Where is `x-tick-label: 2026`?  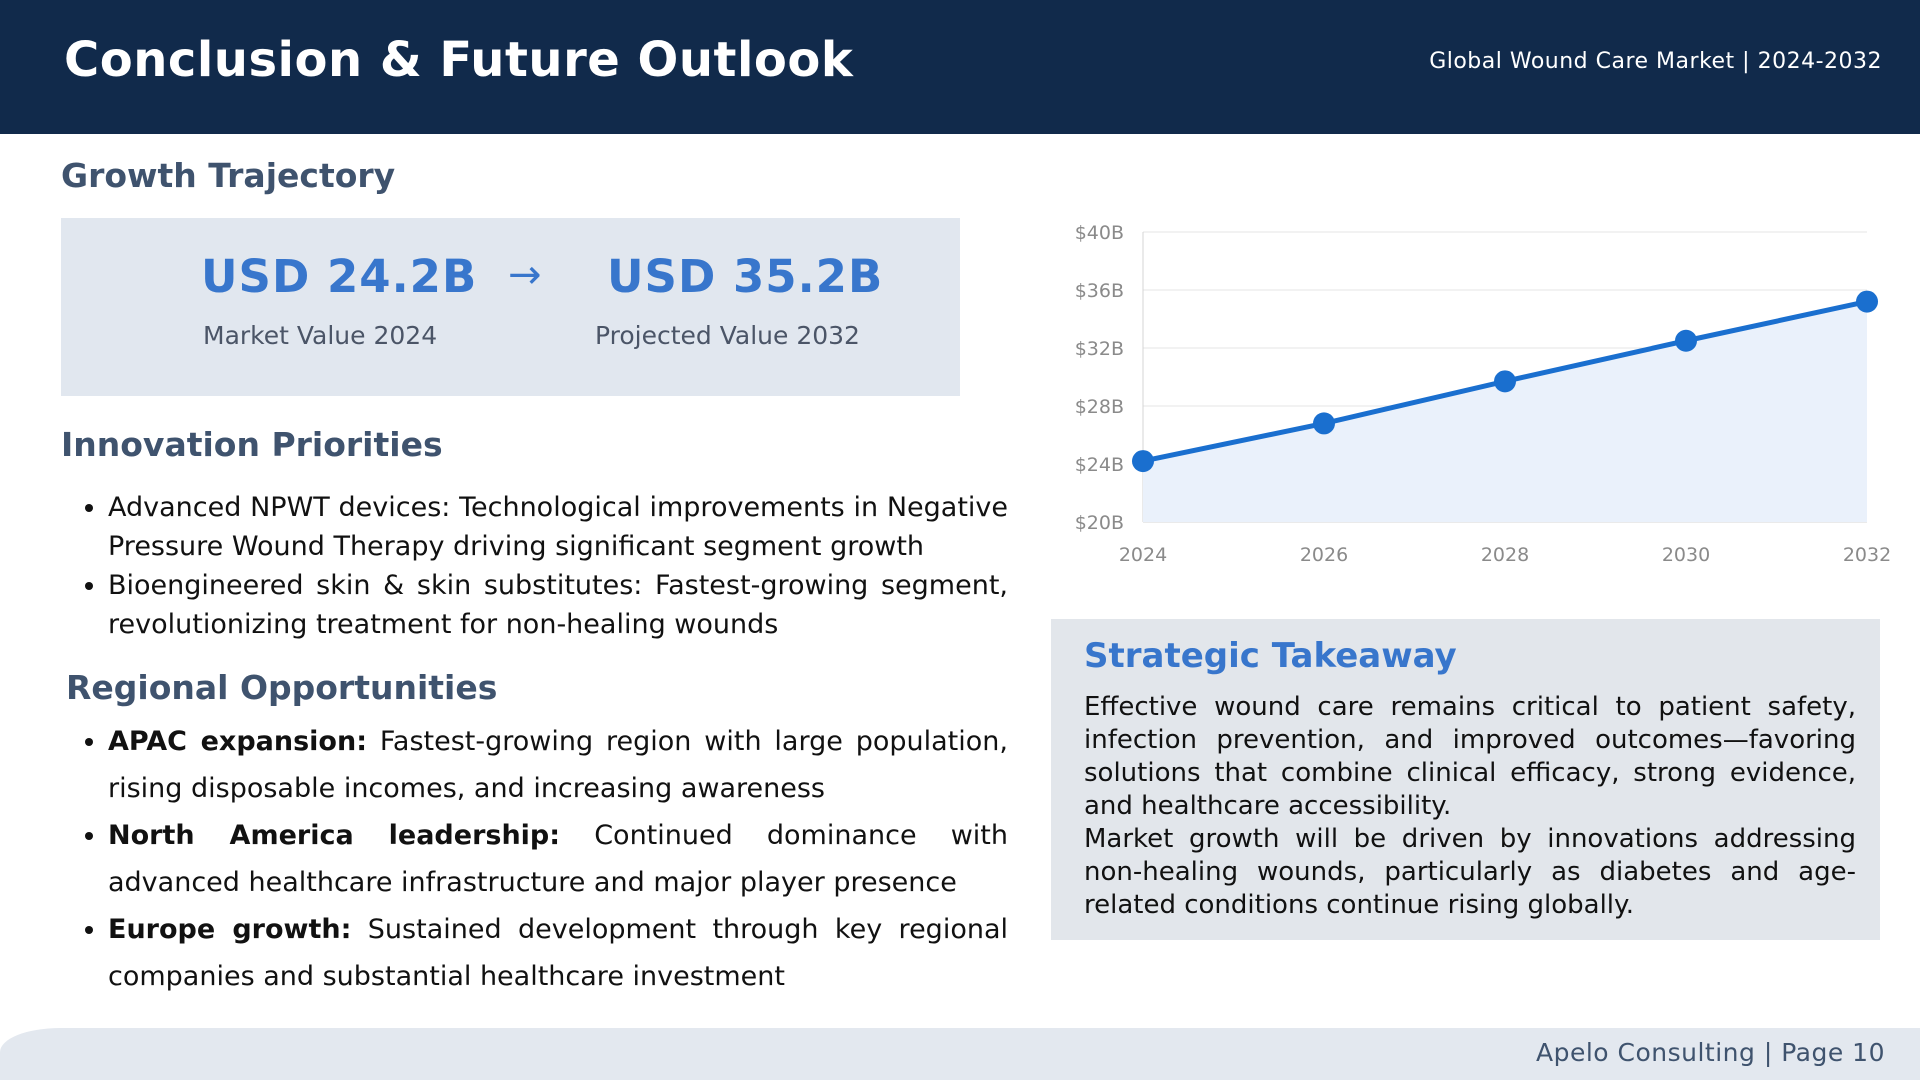
x-tick-label: 2026 is located at coordinates (1324, 555).